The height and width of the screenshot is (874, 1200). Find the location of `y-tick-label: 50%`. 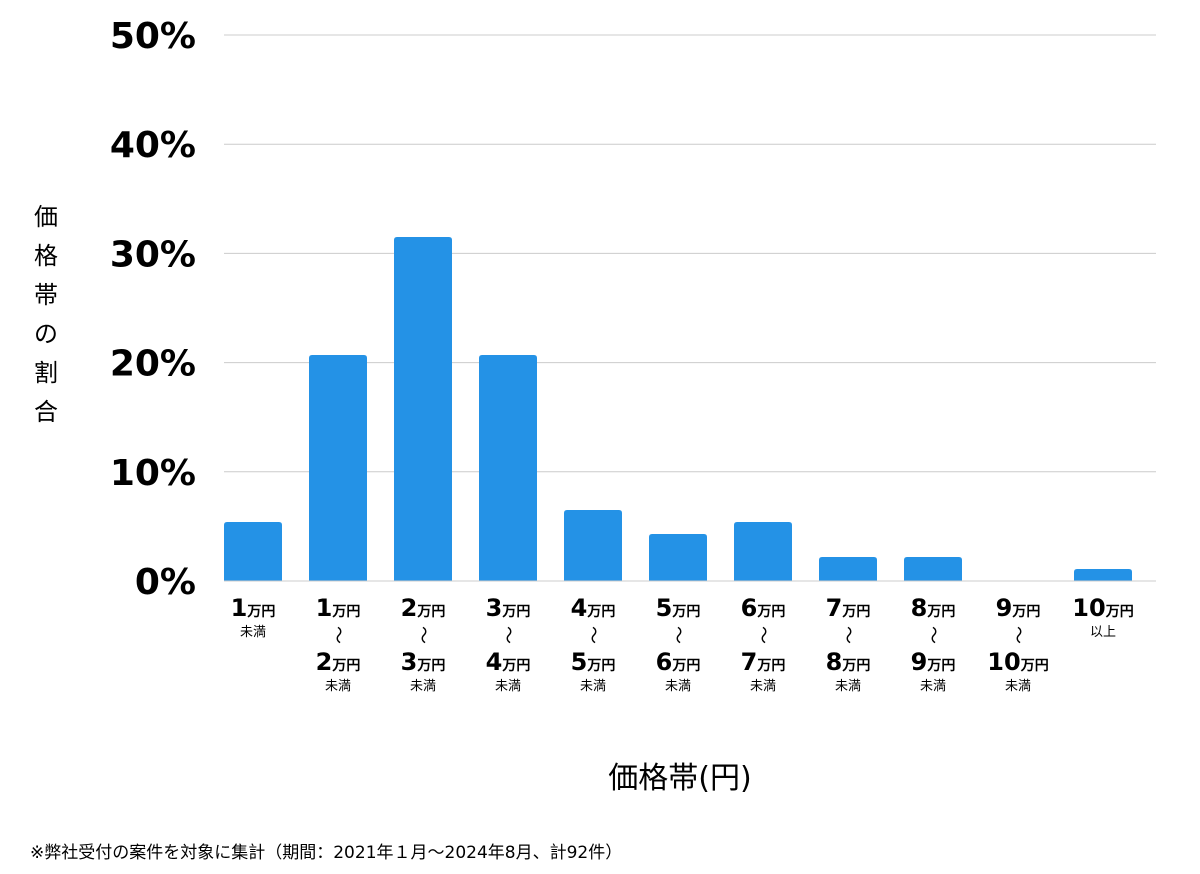

y-tick-label: 50% is located at coordinates (153, 36).